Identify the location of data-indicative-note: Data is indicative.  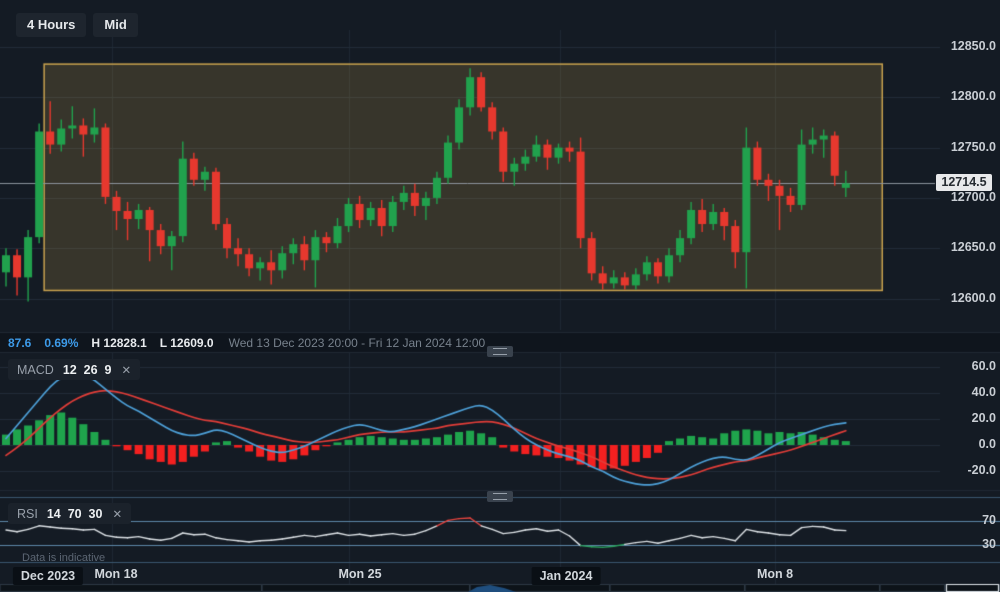
(64, 558).